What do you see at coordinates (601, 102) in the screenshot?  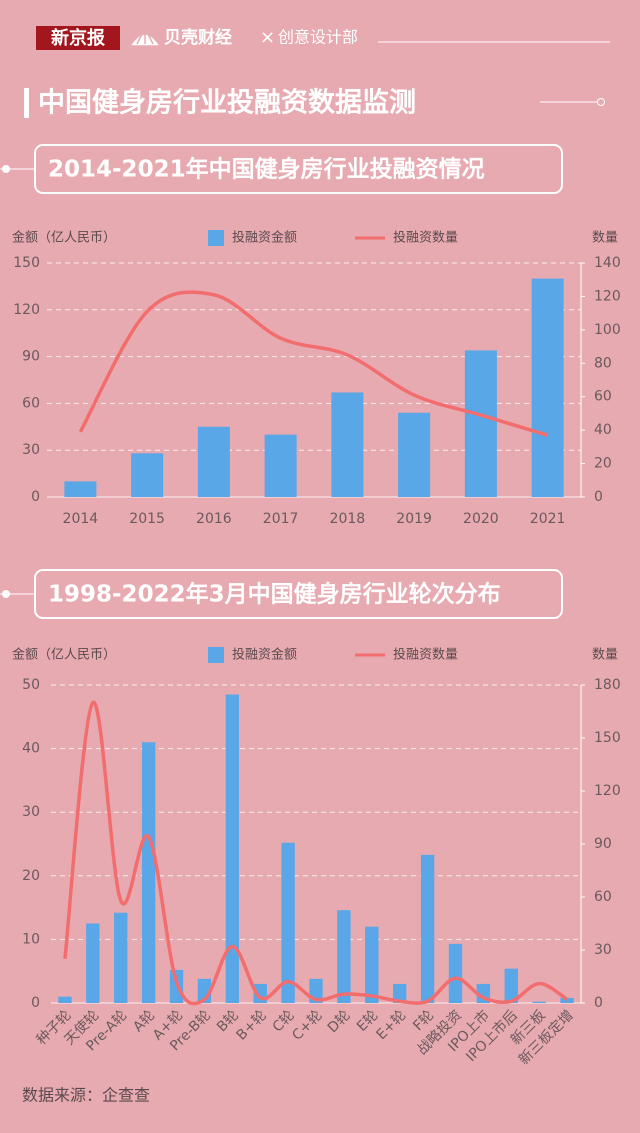 I see `rule-dot` at bounding box center [601, 102].